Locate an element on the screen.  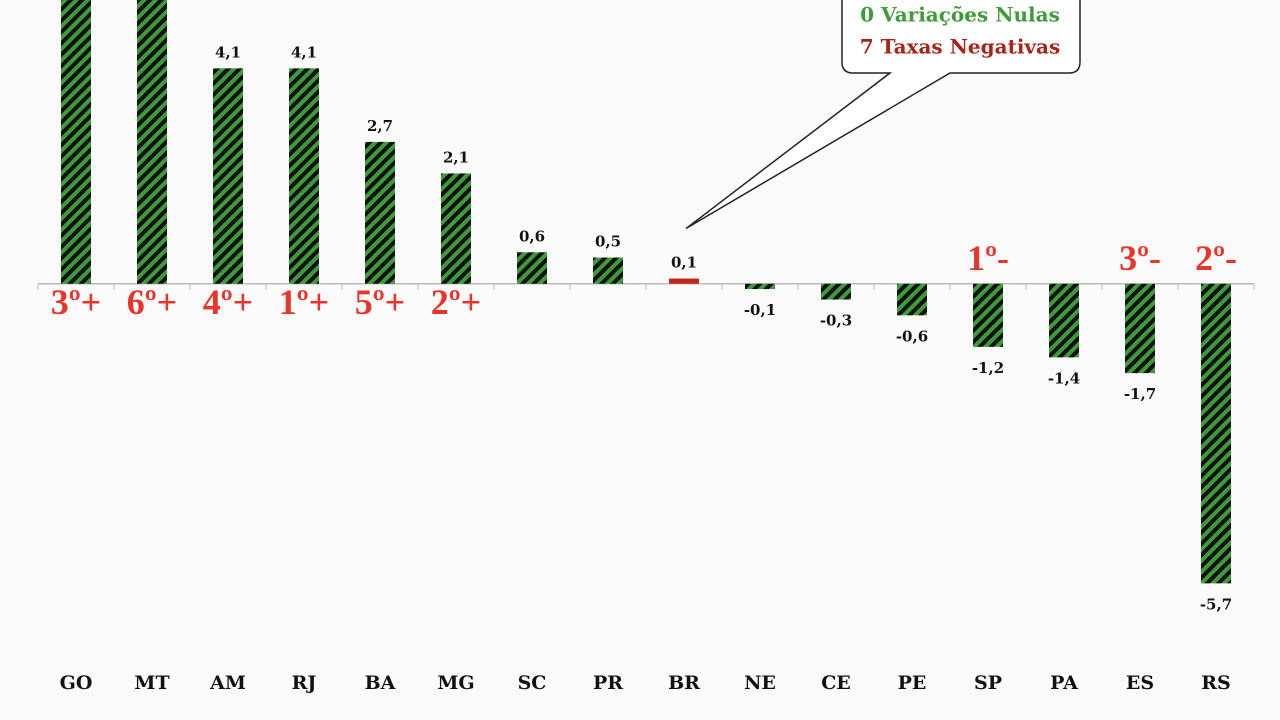
x-tick-label: NE is located at coordinates (760, 683).